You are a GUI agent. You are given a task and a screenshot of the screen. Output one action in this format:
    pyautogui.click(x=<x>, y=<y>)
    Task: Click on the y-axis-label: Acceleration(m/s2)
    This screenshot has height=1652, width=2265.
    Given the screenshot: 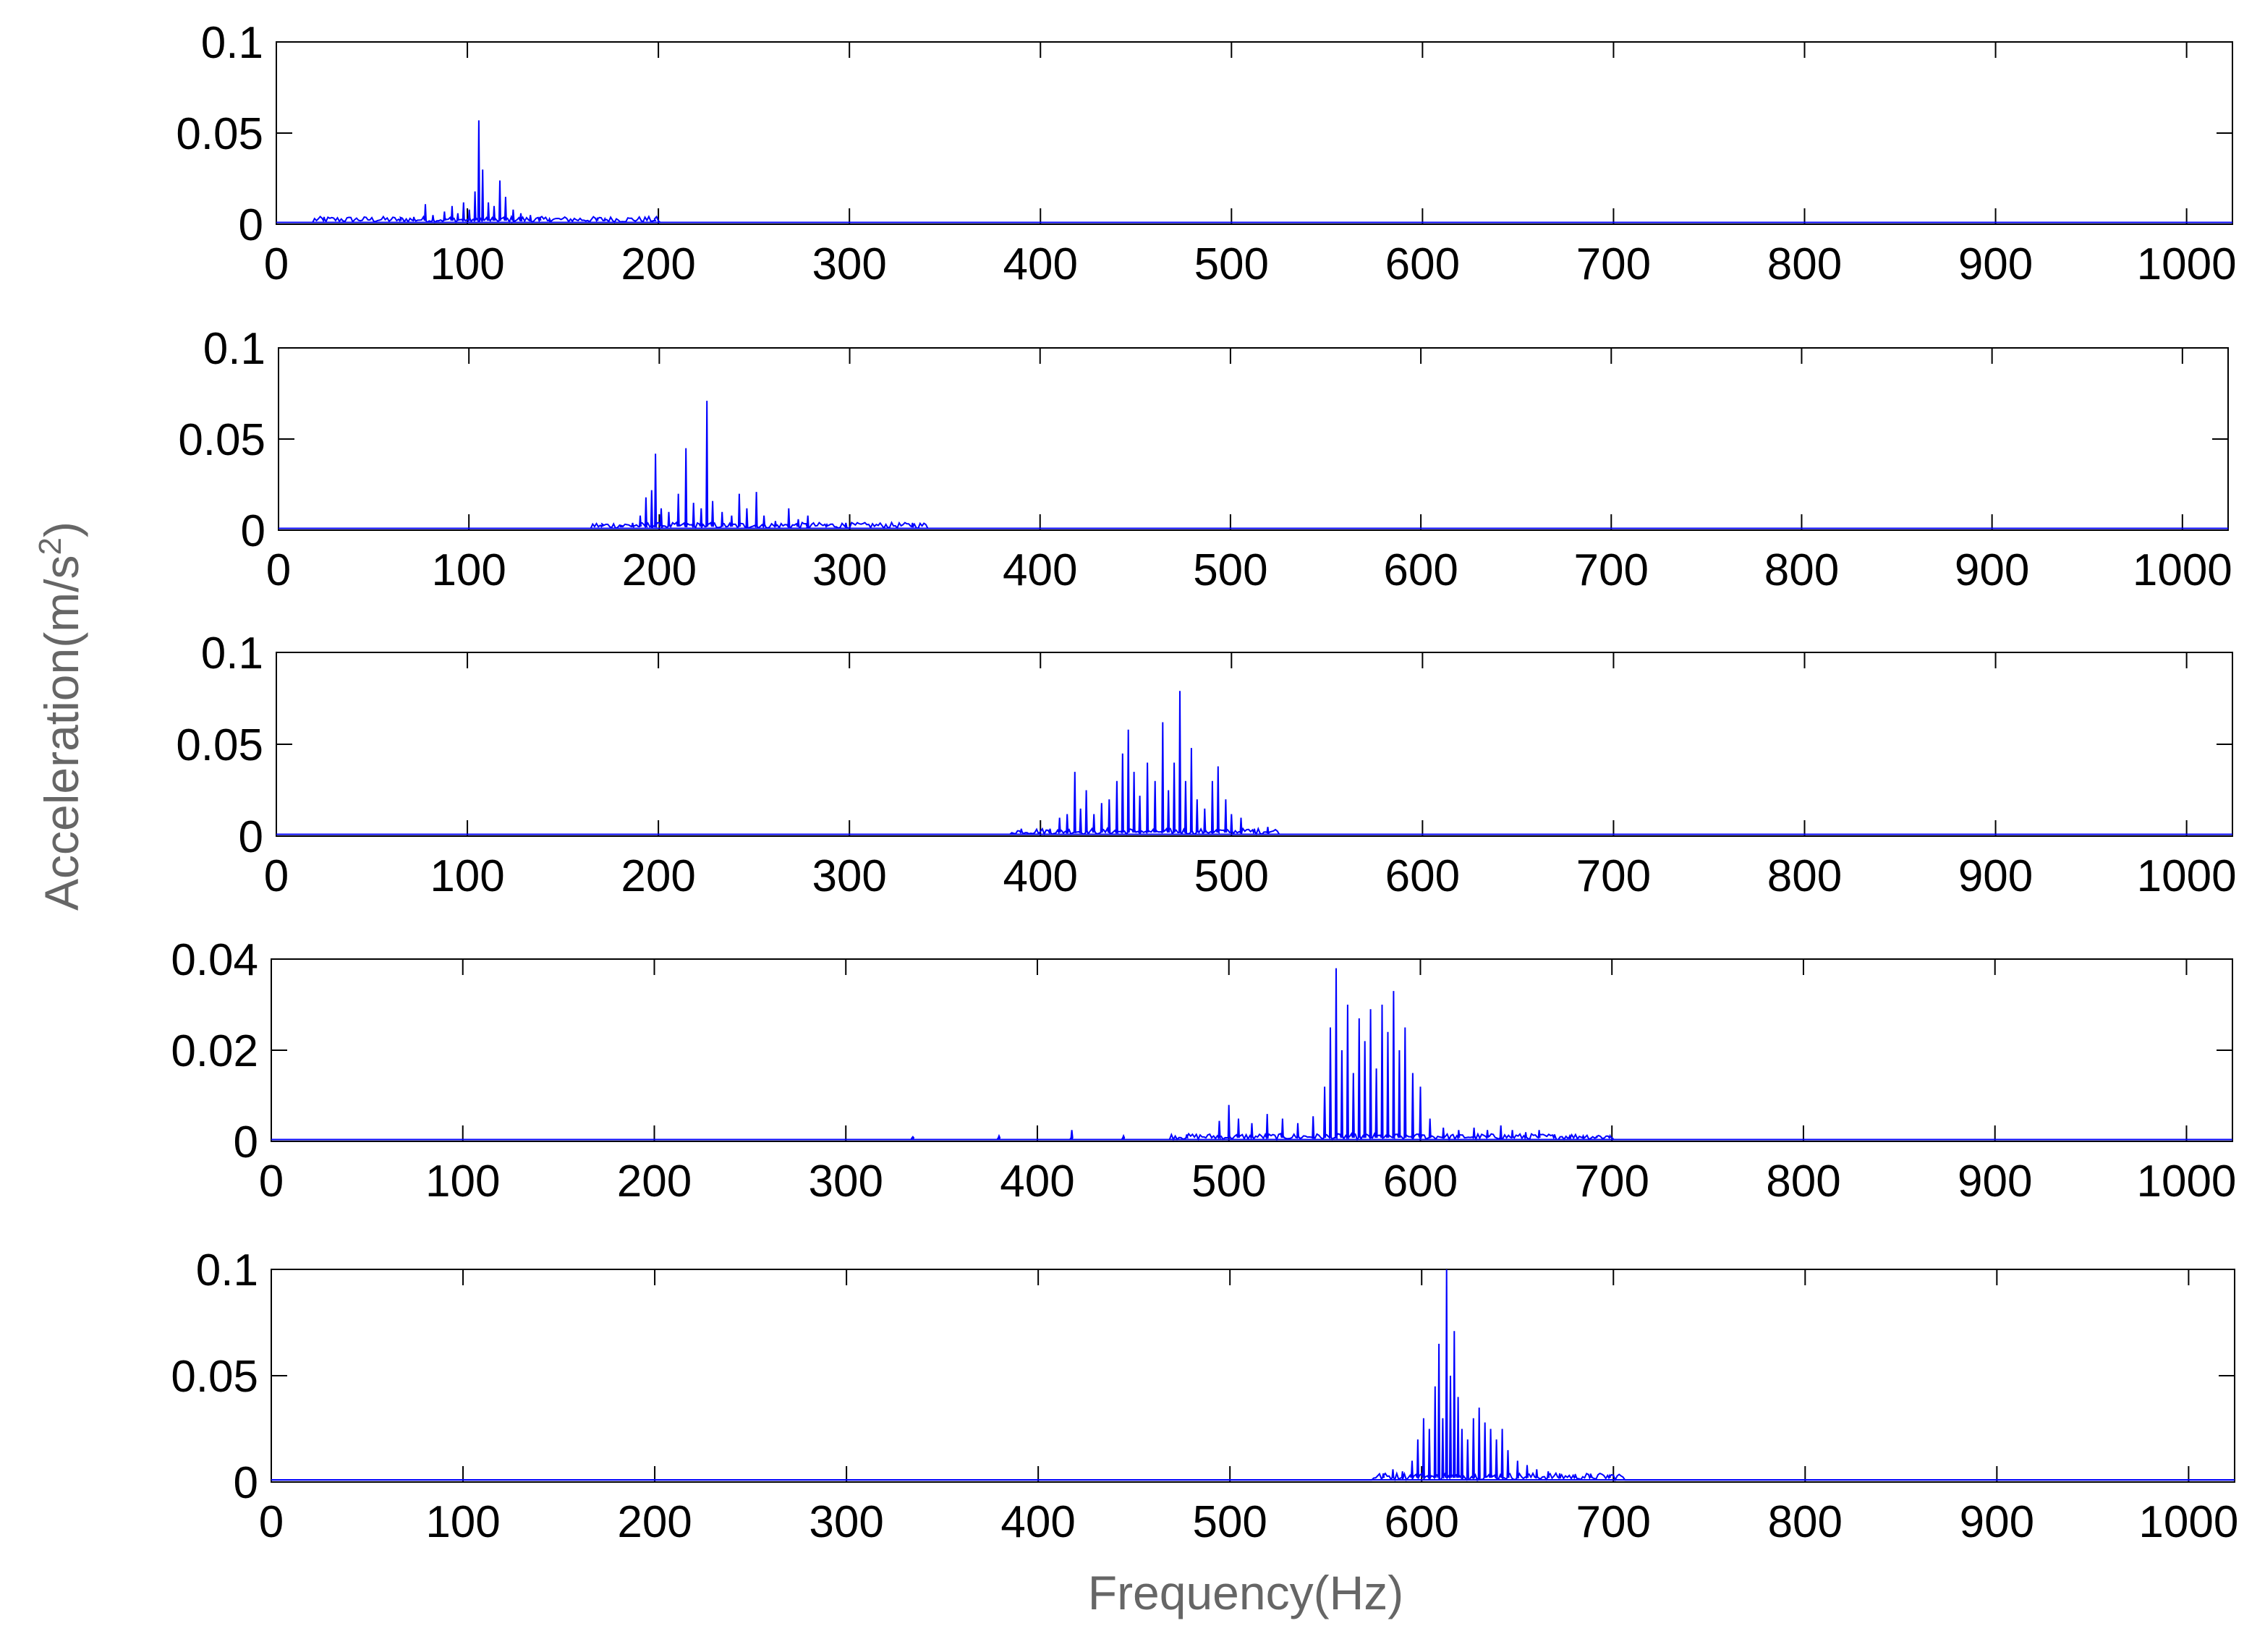 What is the action you would take?
    pyautogui.click(x=61, y=716)
    